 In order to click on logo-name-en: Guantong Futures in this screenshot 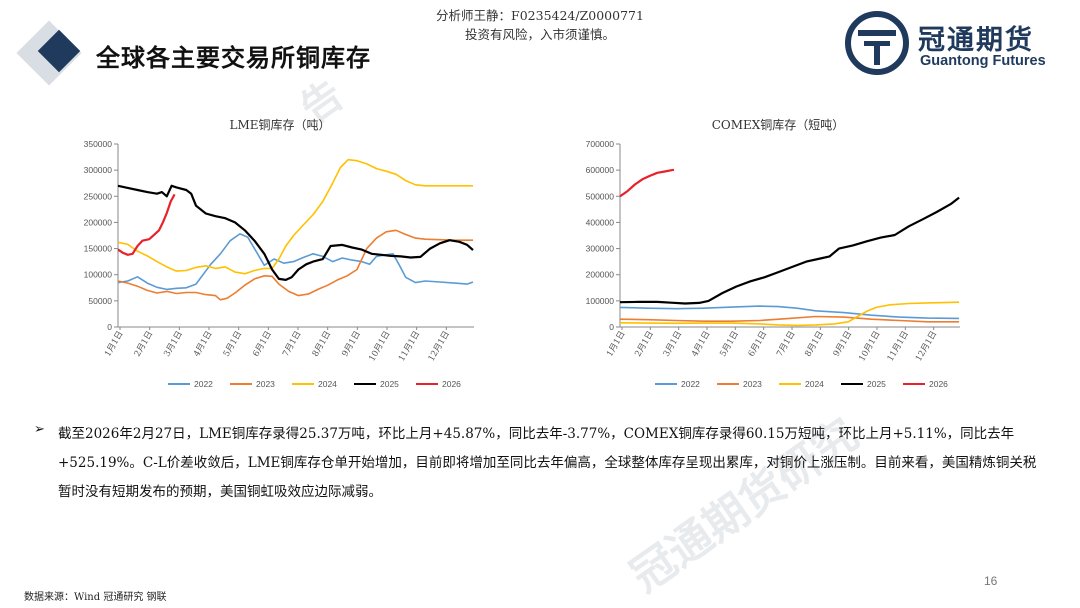, I will do `click(983, 61)`.